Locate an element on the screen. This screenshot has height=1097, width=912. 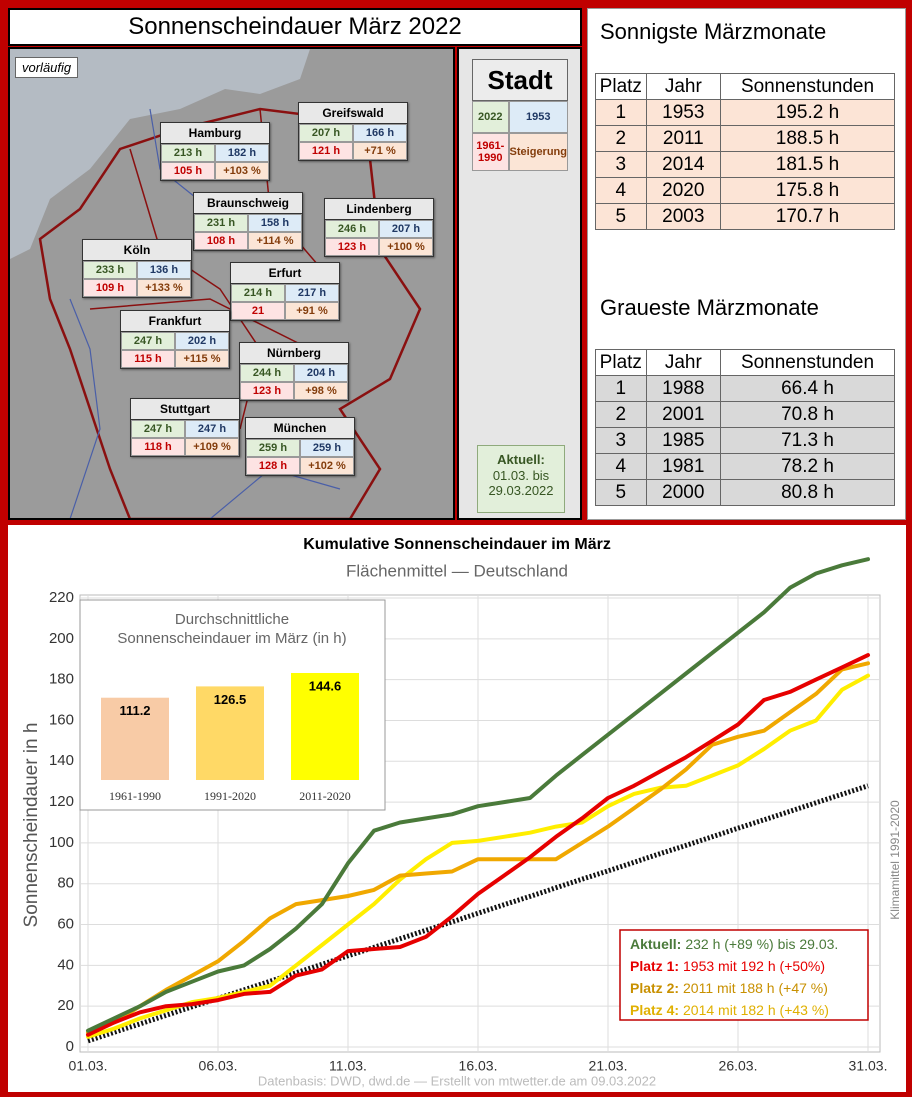
city-value: 182 h is located at coordinates (242, 153).